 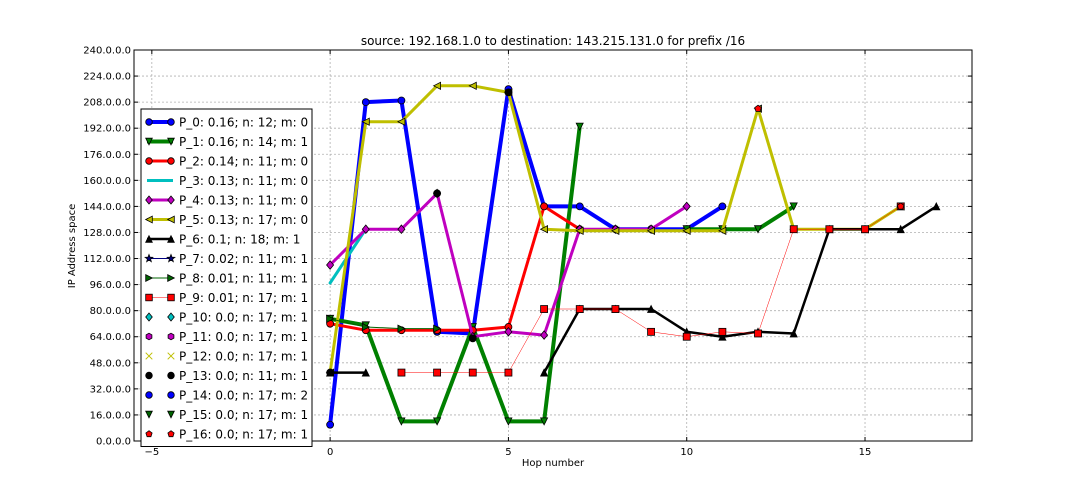 What do you see at coordinates (243, 181) in the screenshot?
I see `legend-label: P_3: 0.13; n: 11; m: 0` at bounding box center [243, 181].